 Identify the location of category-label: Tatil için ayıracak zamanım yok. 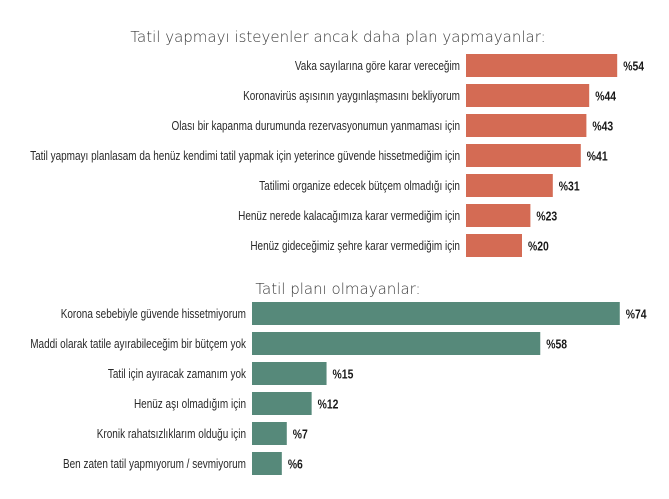
(177, 374).